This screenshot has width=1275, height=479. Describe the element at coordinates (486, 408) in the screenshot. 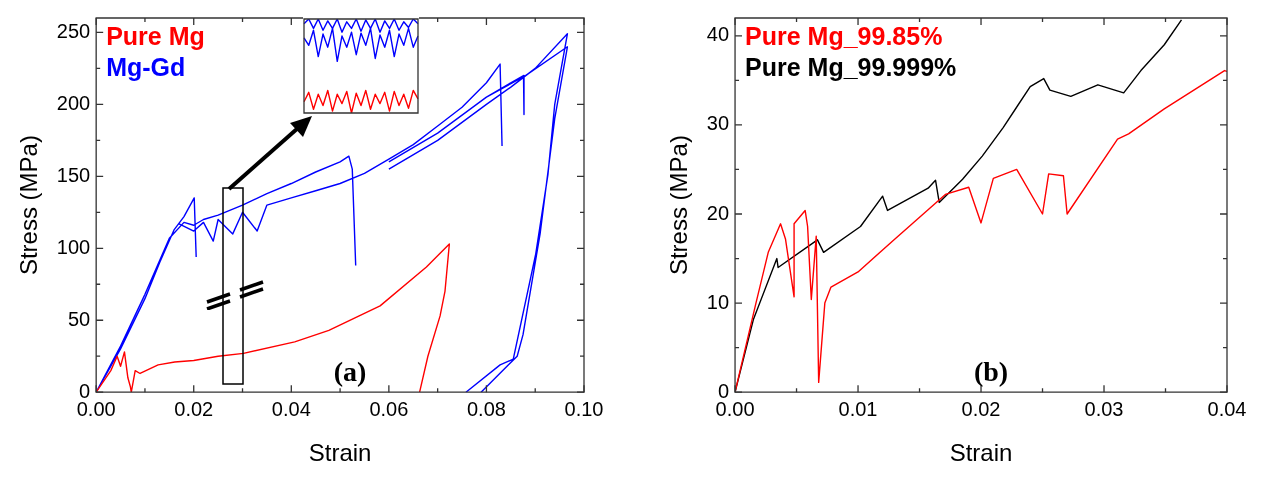

I see `x-tick-label: 0.08` at that location.